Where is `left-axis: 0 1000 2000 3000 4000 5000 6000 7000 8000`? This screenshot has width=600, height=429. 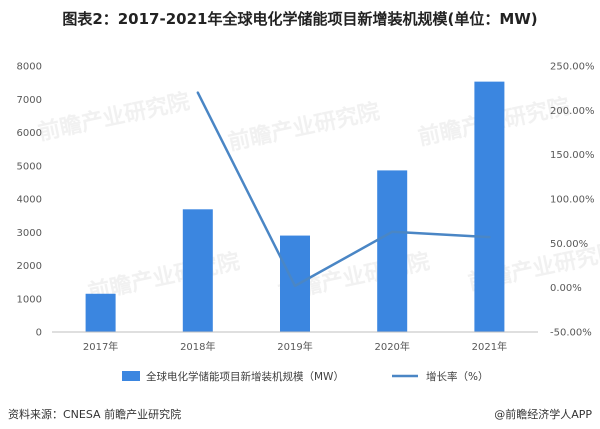 left-axis: 0 1000 2000 3000 4000 5000 6000 7000 8000 is located at coordinates (29, 200).